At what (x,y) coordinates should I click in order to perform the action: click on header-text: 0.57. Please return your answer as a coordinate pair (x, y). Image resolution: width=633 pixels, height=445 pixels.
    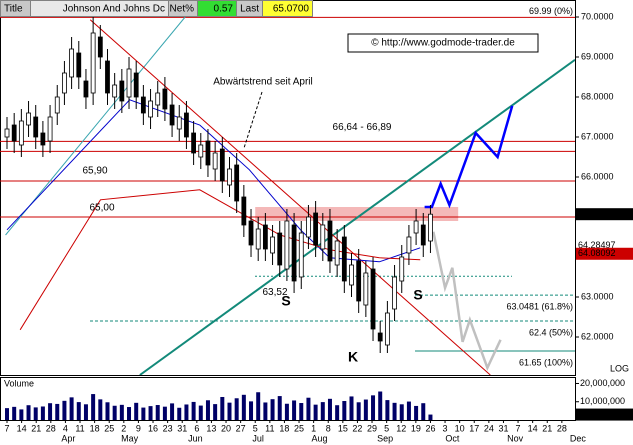
    Looking at the image, I should click on (224, 9).